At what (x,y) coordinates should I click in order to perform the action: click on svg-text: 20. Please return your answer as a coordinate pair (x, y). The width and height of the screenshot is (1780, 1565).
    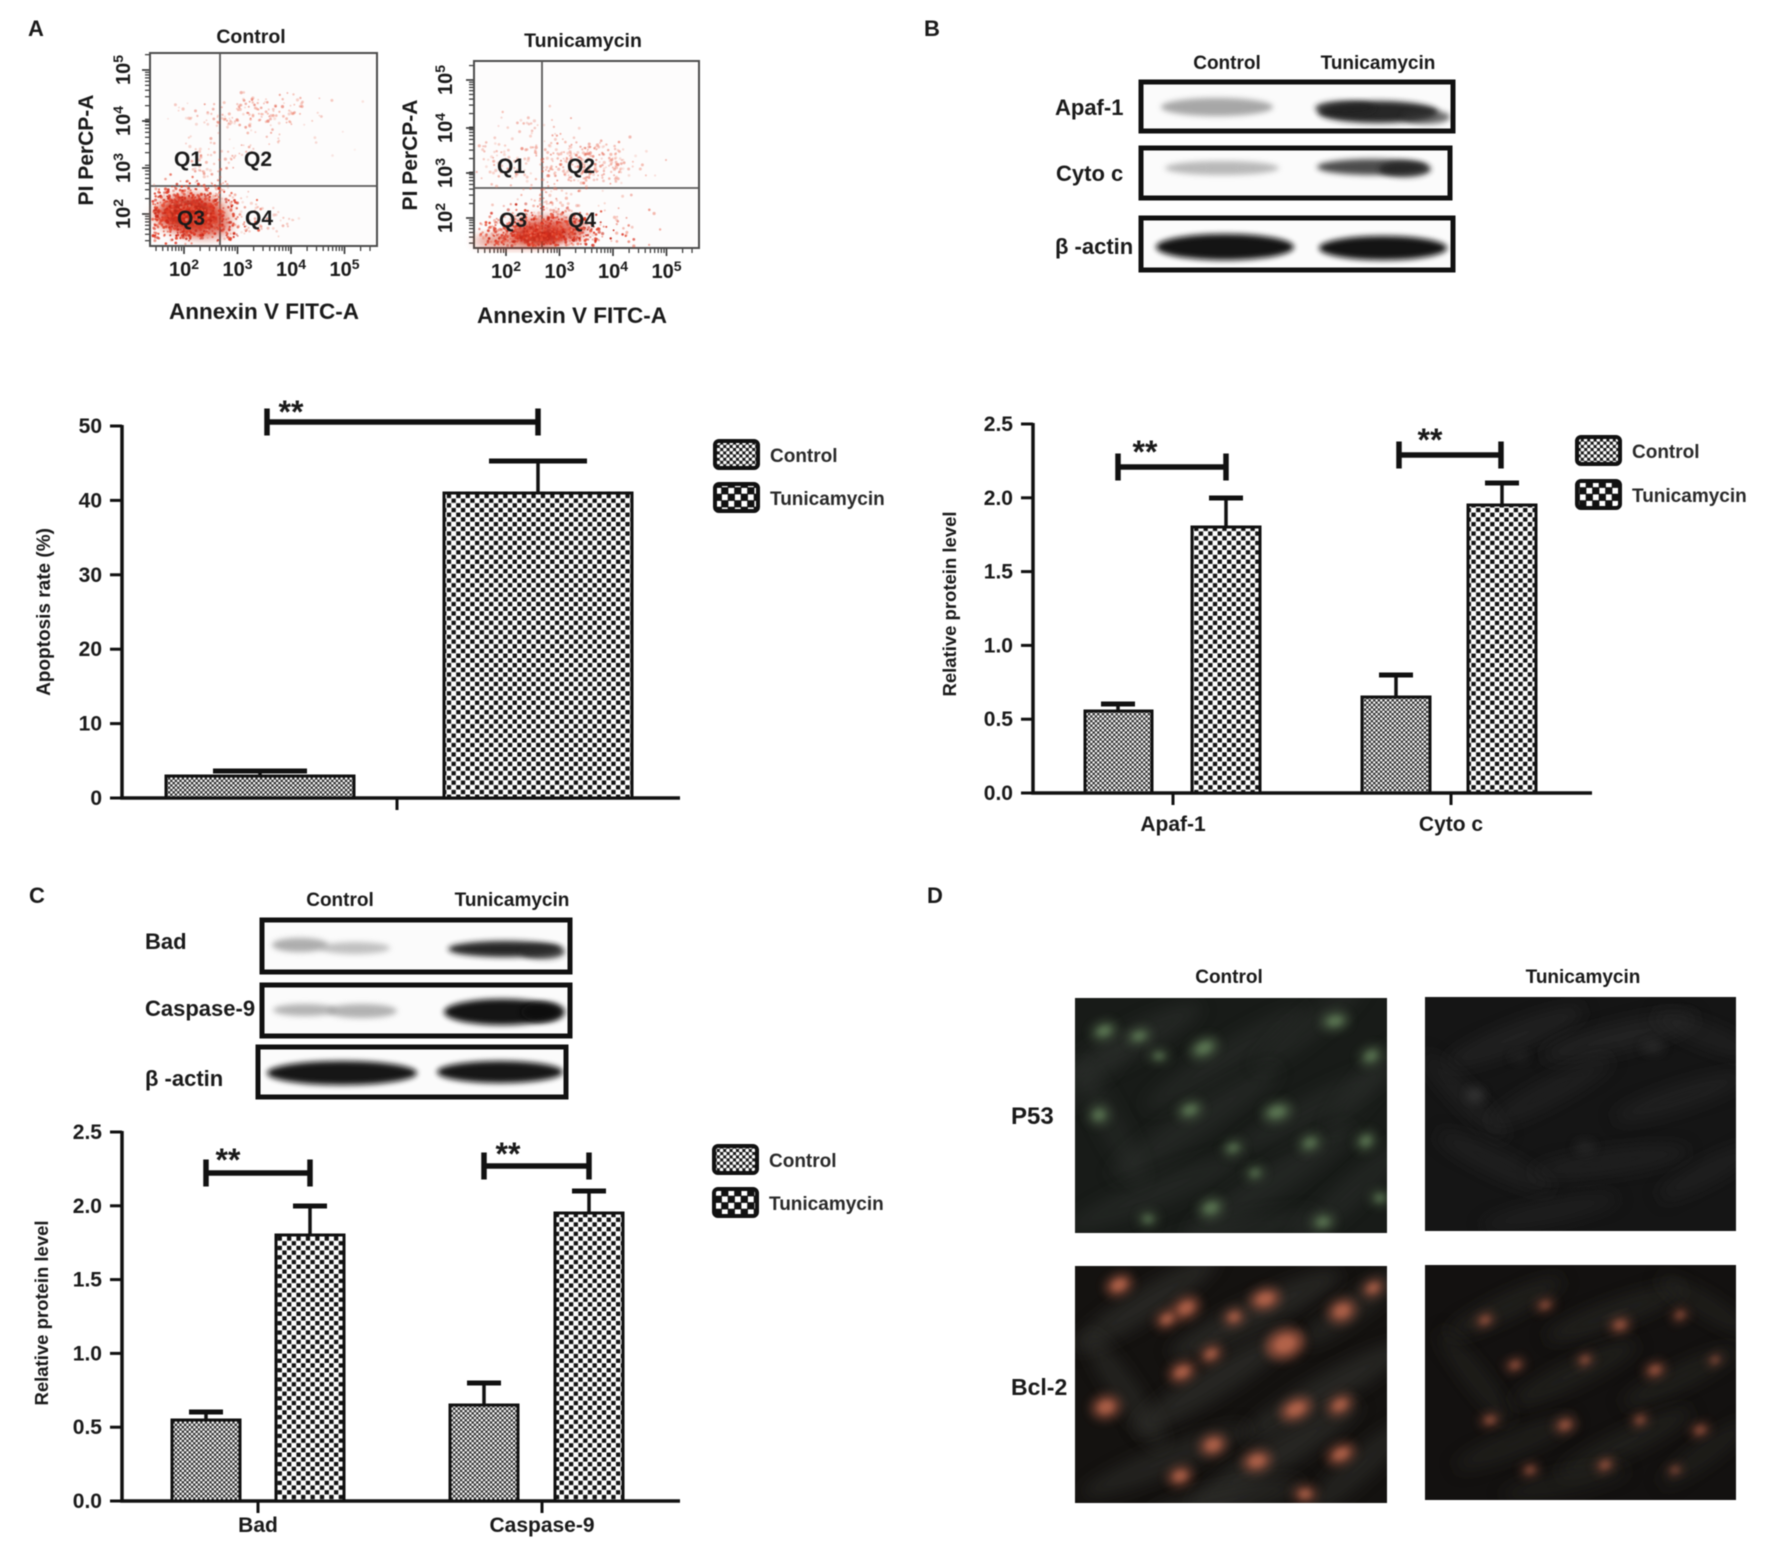
    Looking at the image, I should click on (90, 649).